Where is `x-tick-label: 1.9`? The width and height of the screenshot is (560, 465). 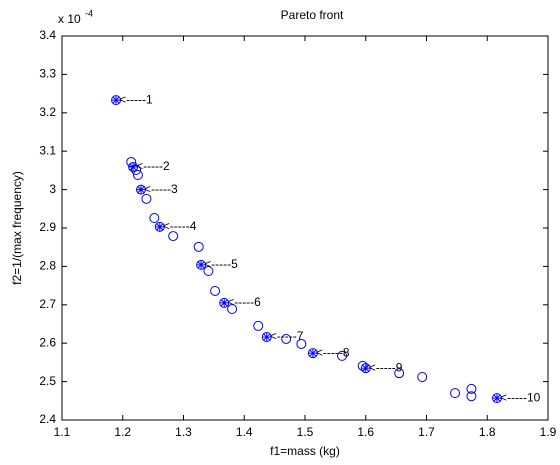 x-tick-label: 1.9 is located at coordinates (548, 432).